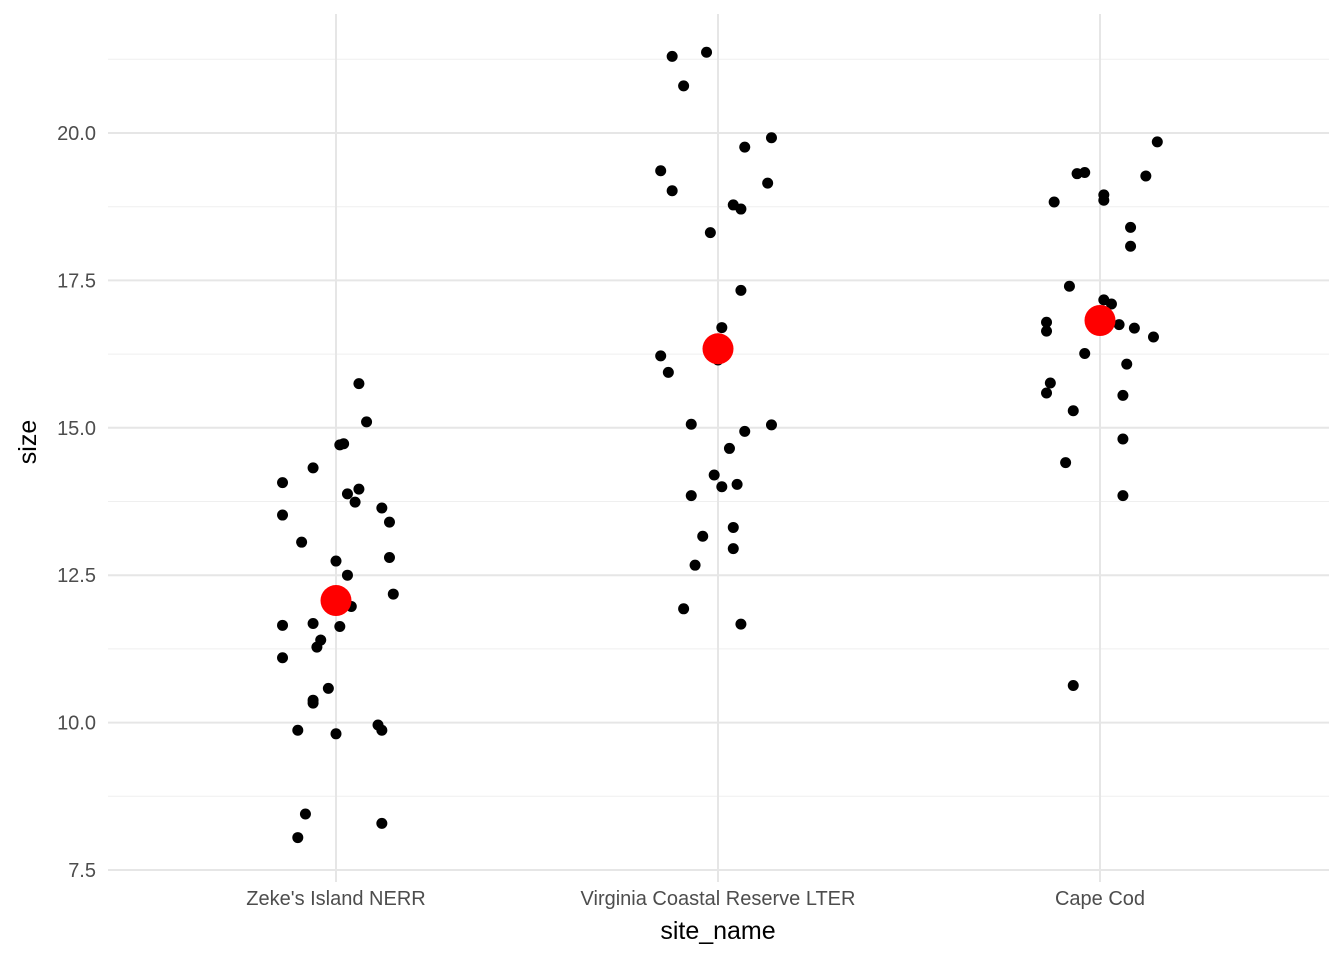 The height and width of the screenshot is (960, 1344). I want to click on y-tick-label: 20.0, so click(76, 134).